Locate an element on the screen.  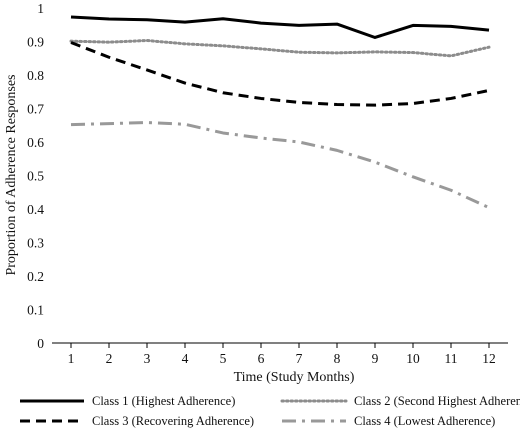
x-tick-label: 10 is located at coordinates (413, 358).